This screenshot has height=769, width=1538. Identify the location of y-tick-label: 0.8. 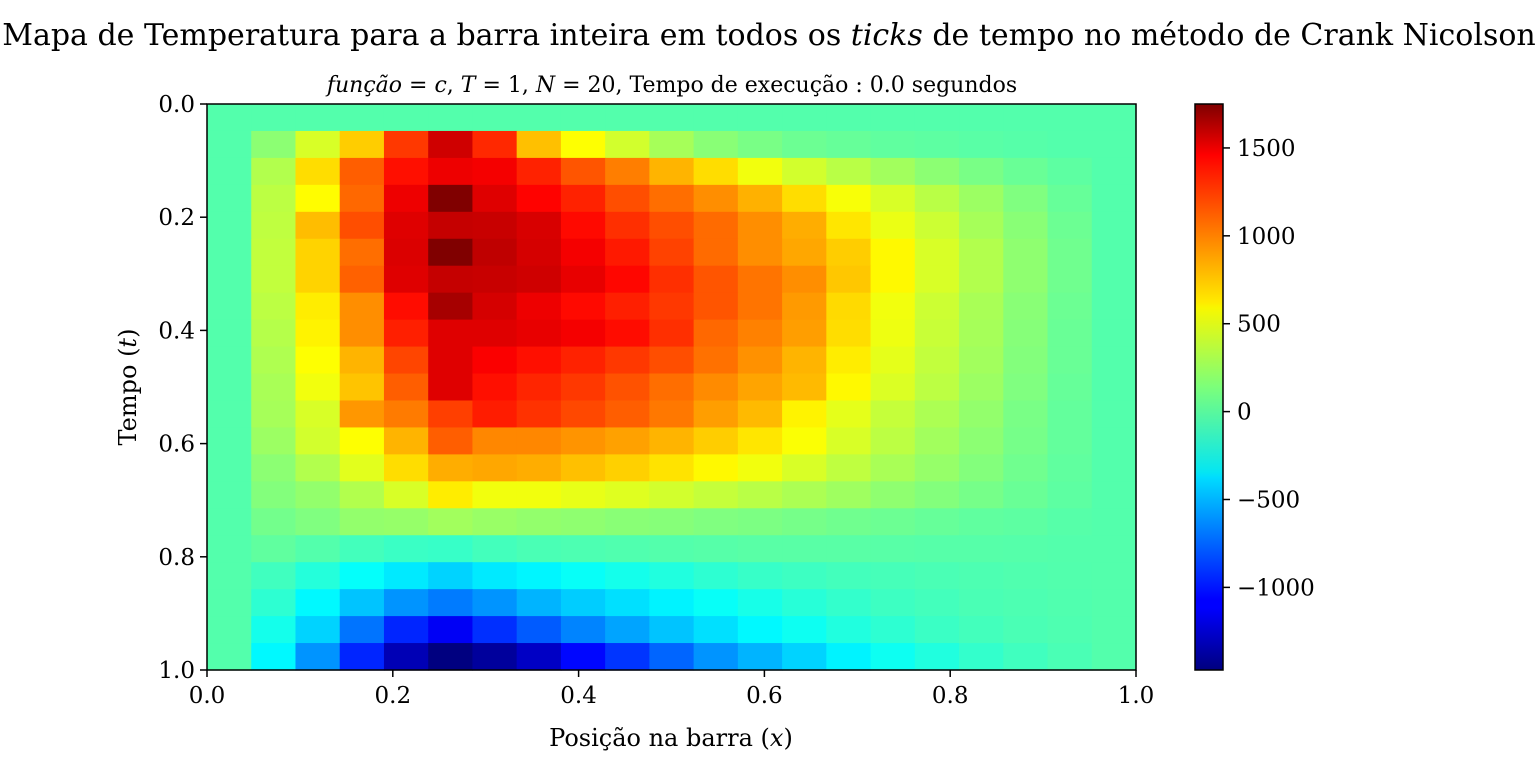
(176, 558).